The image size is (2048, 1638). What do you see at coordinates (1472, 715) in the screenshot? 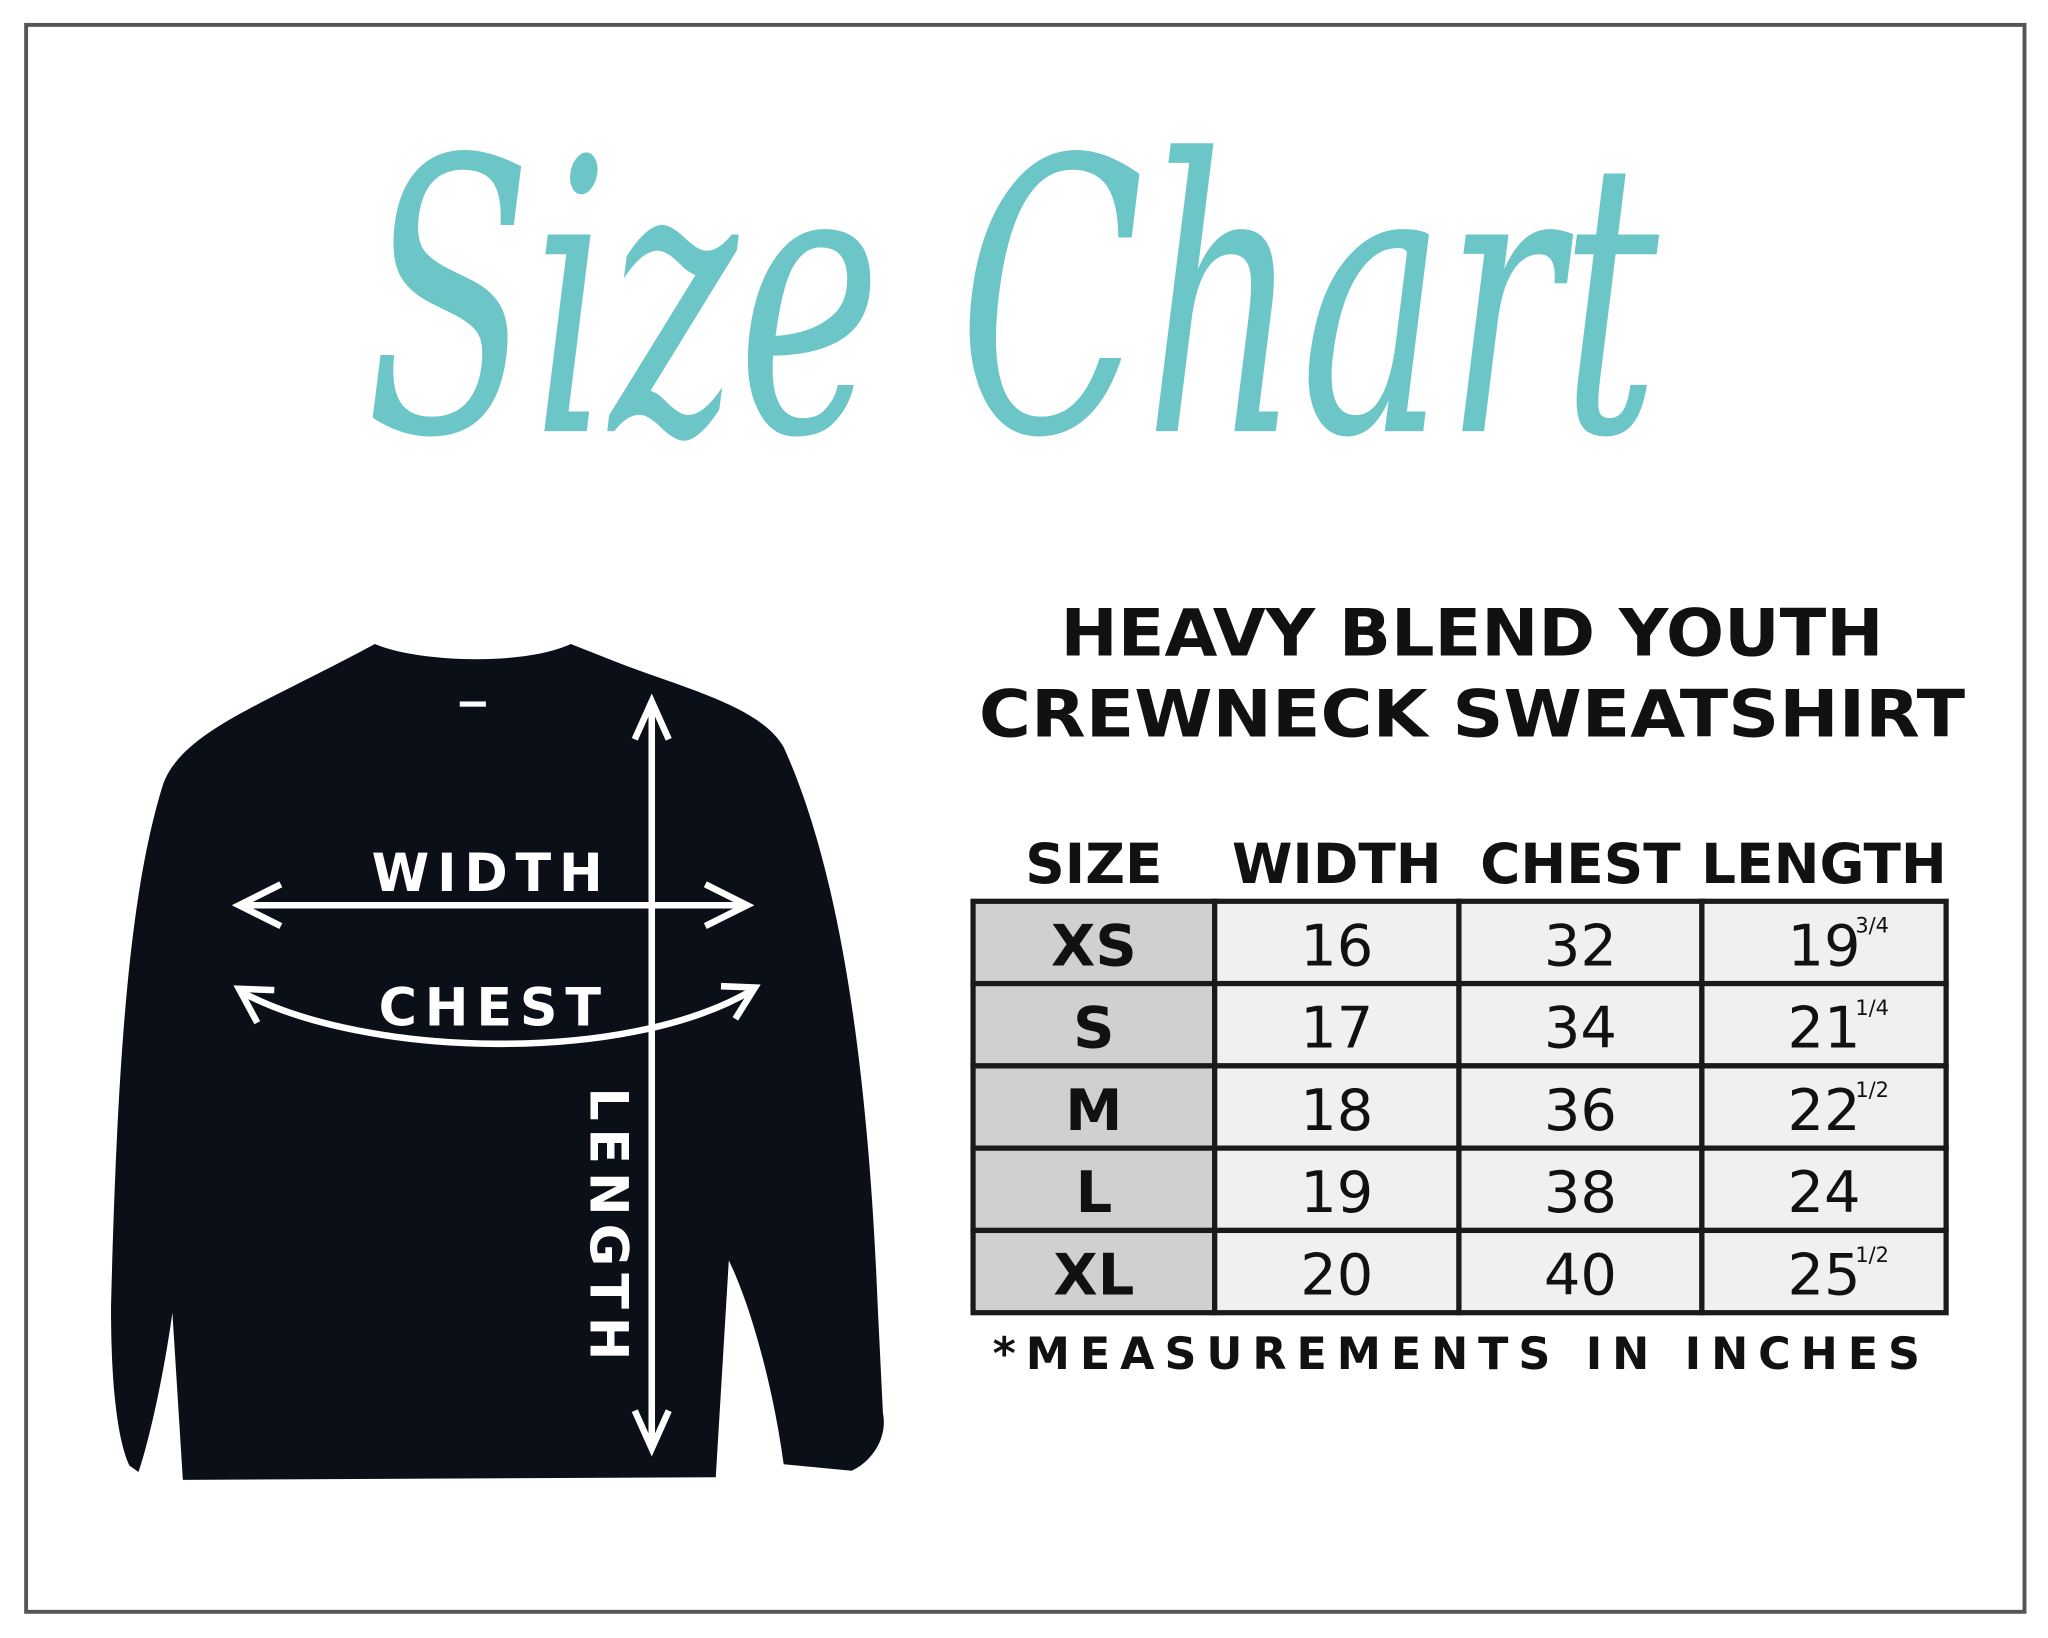
I see `product-title-line2: CREWNECK SWEATSHIRT` at bounding box center [1472, 715].